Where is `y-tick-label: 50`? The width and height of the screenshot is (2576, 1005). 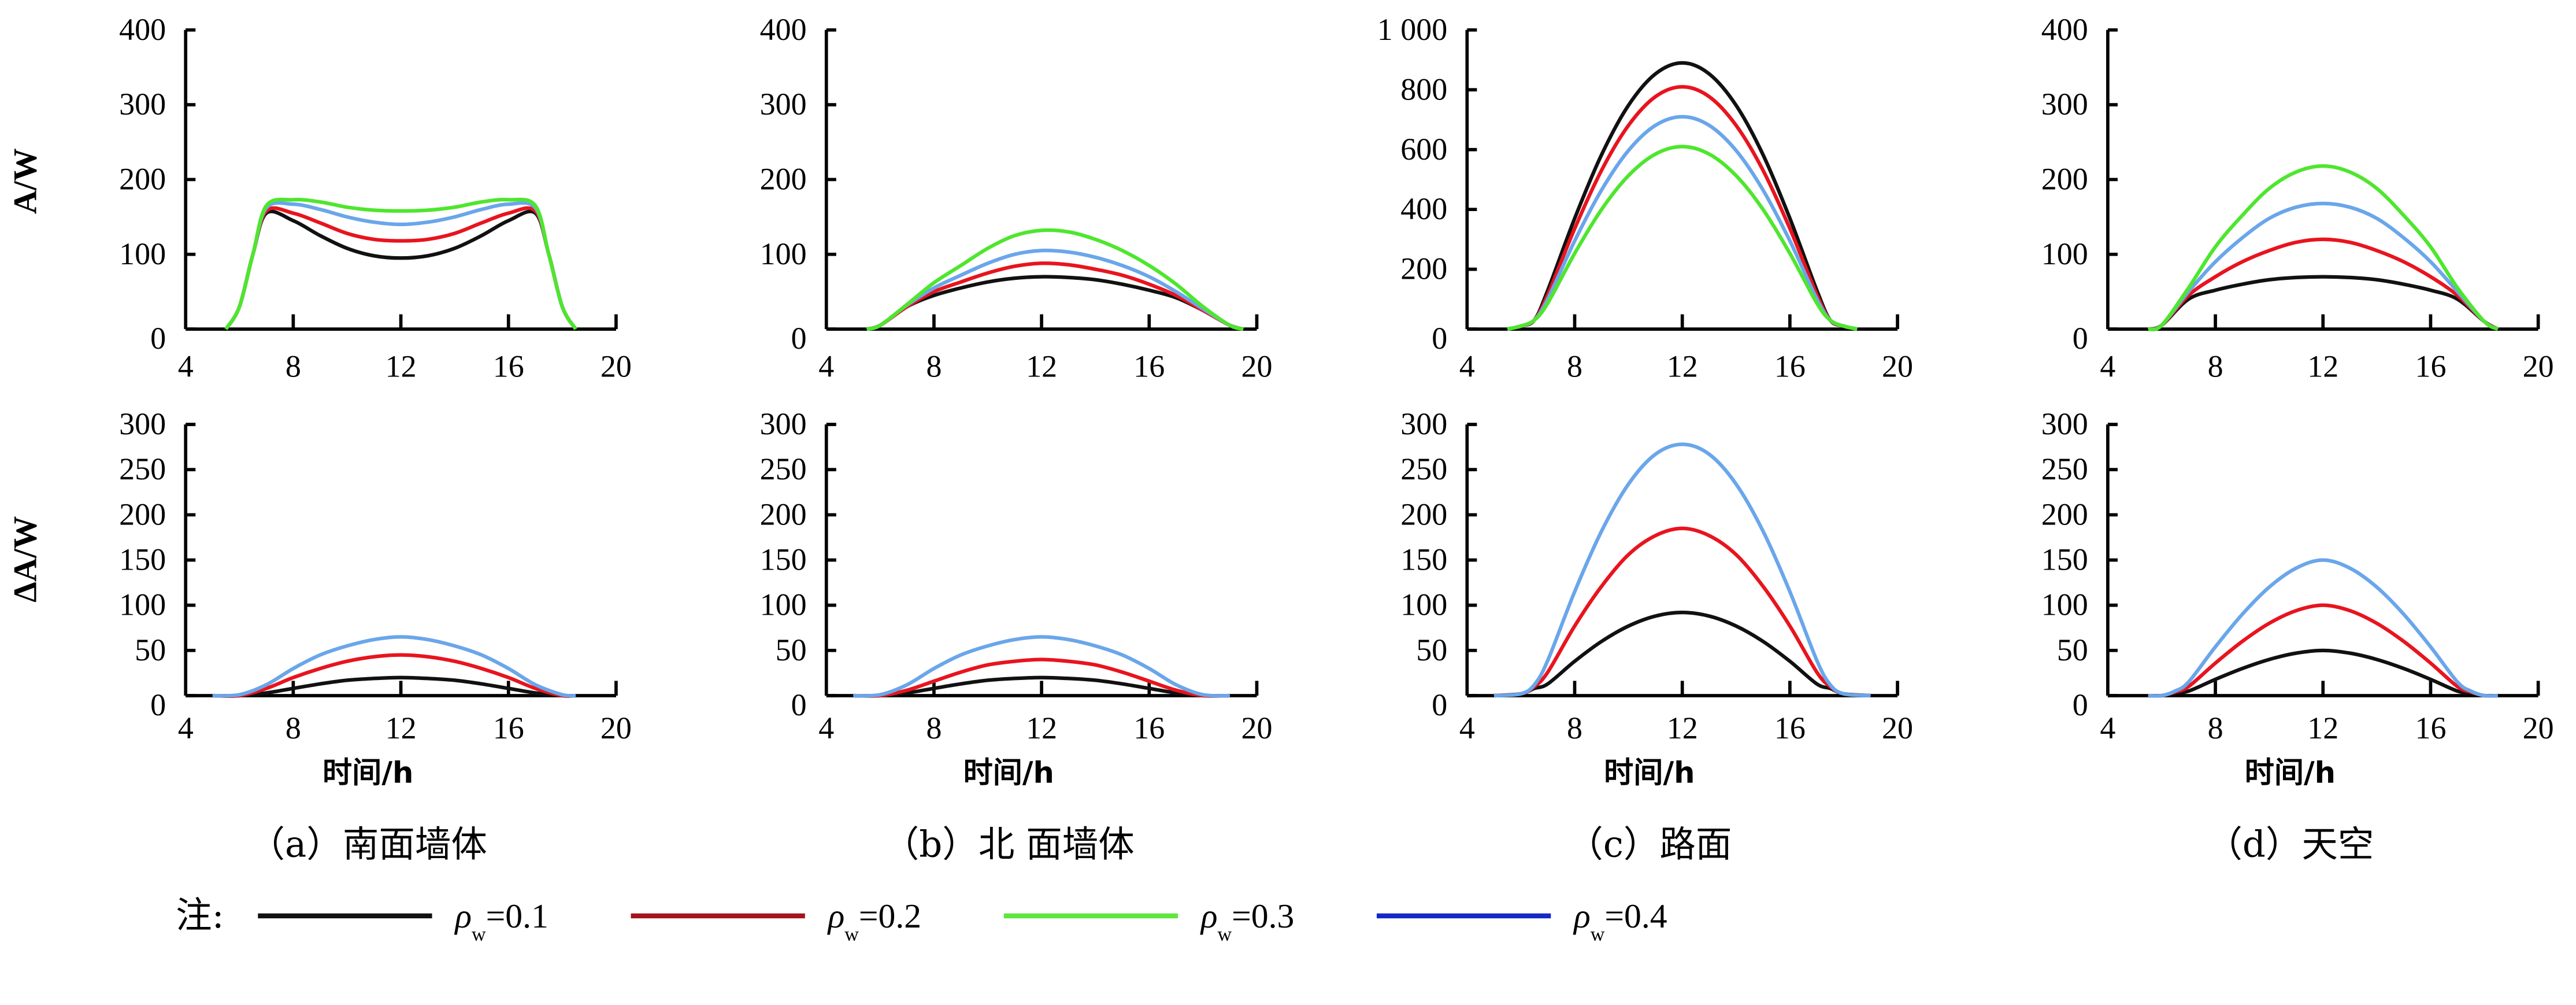
y-tick-label: 50 is located at coordinates (150, 650).